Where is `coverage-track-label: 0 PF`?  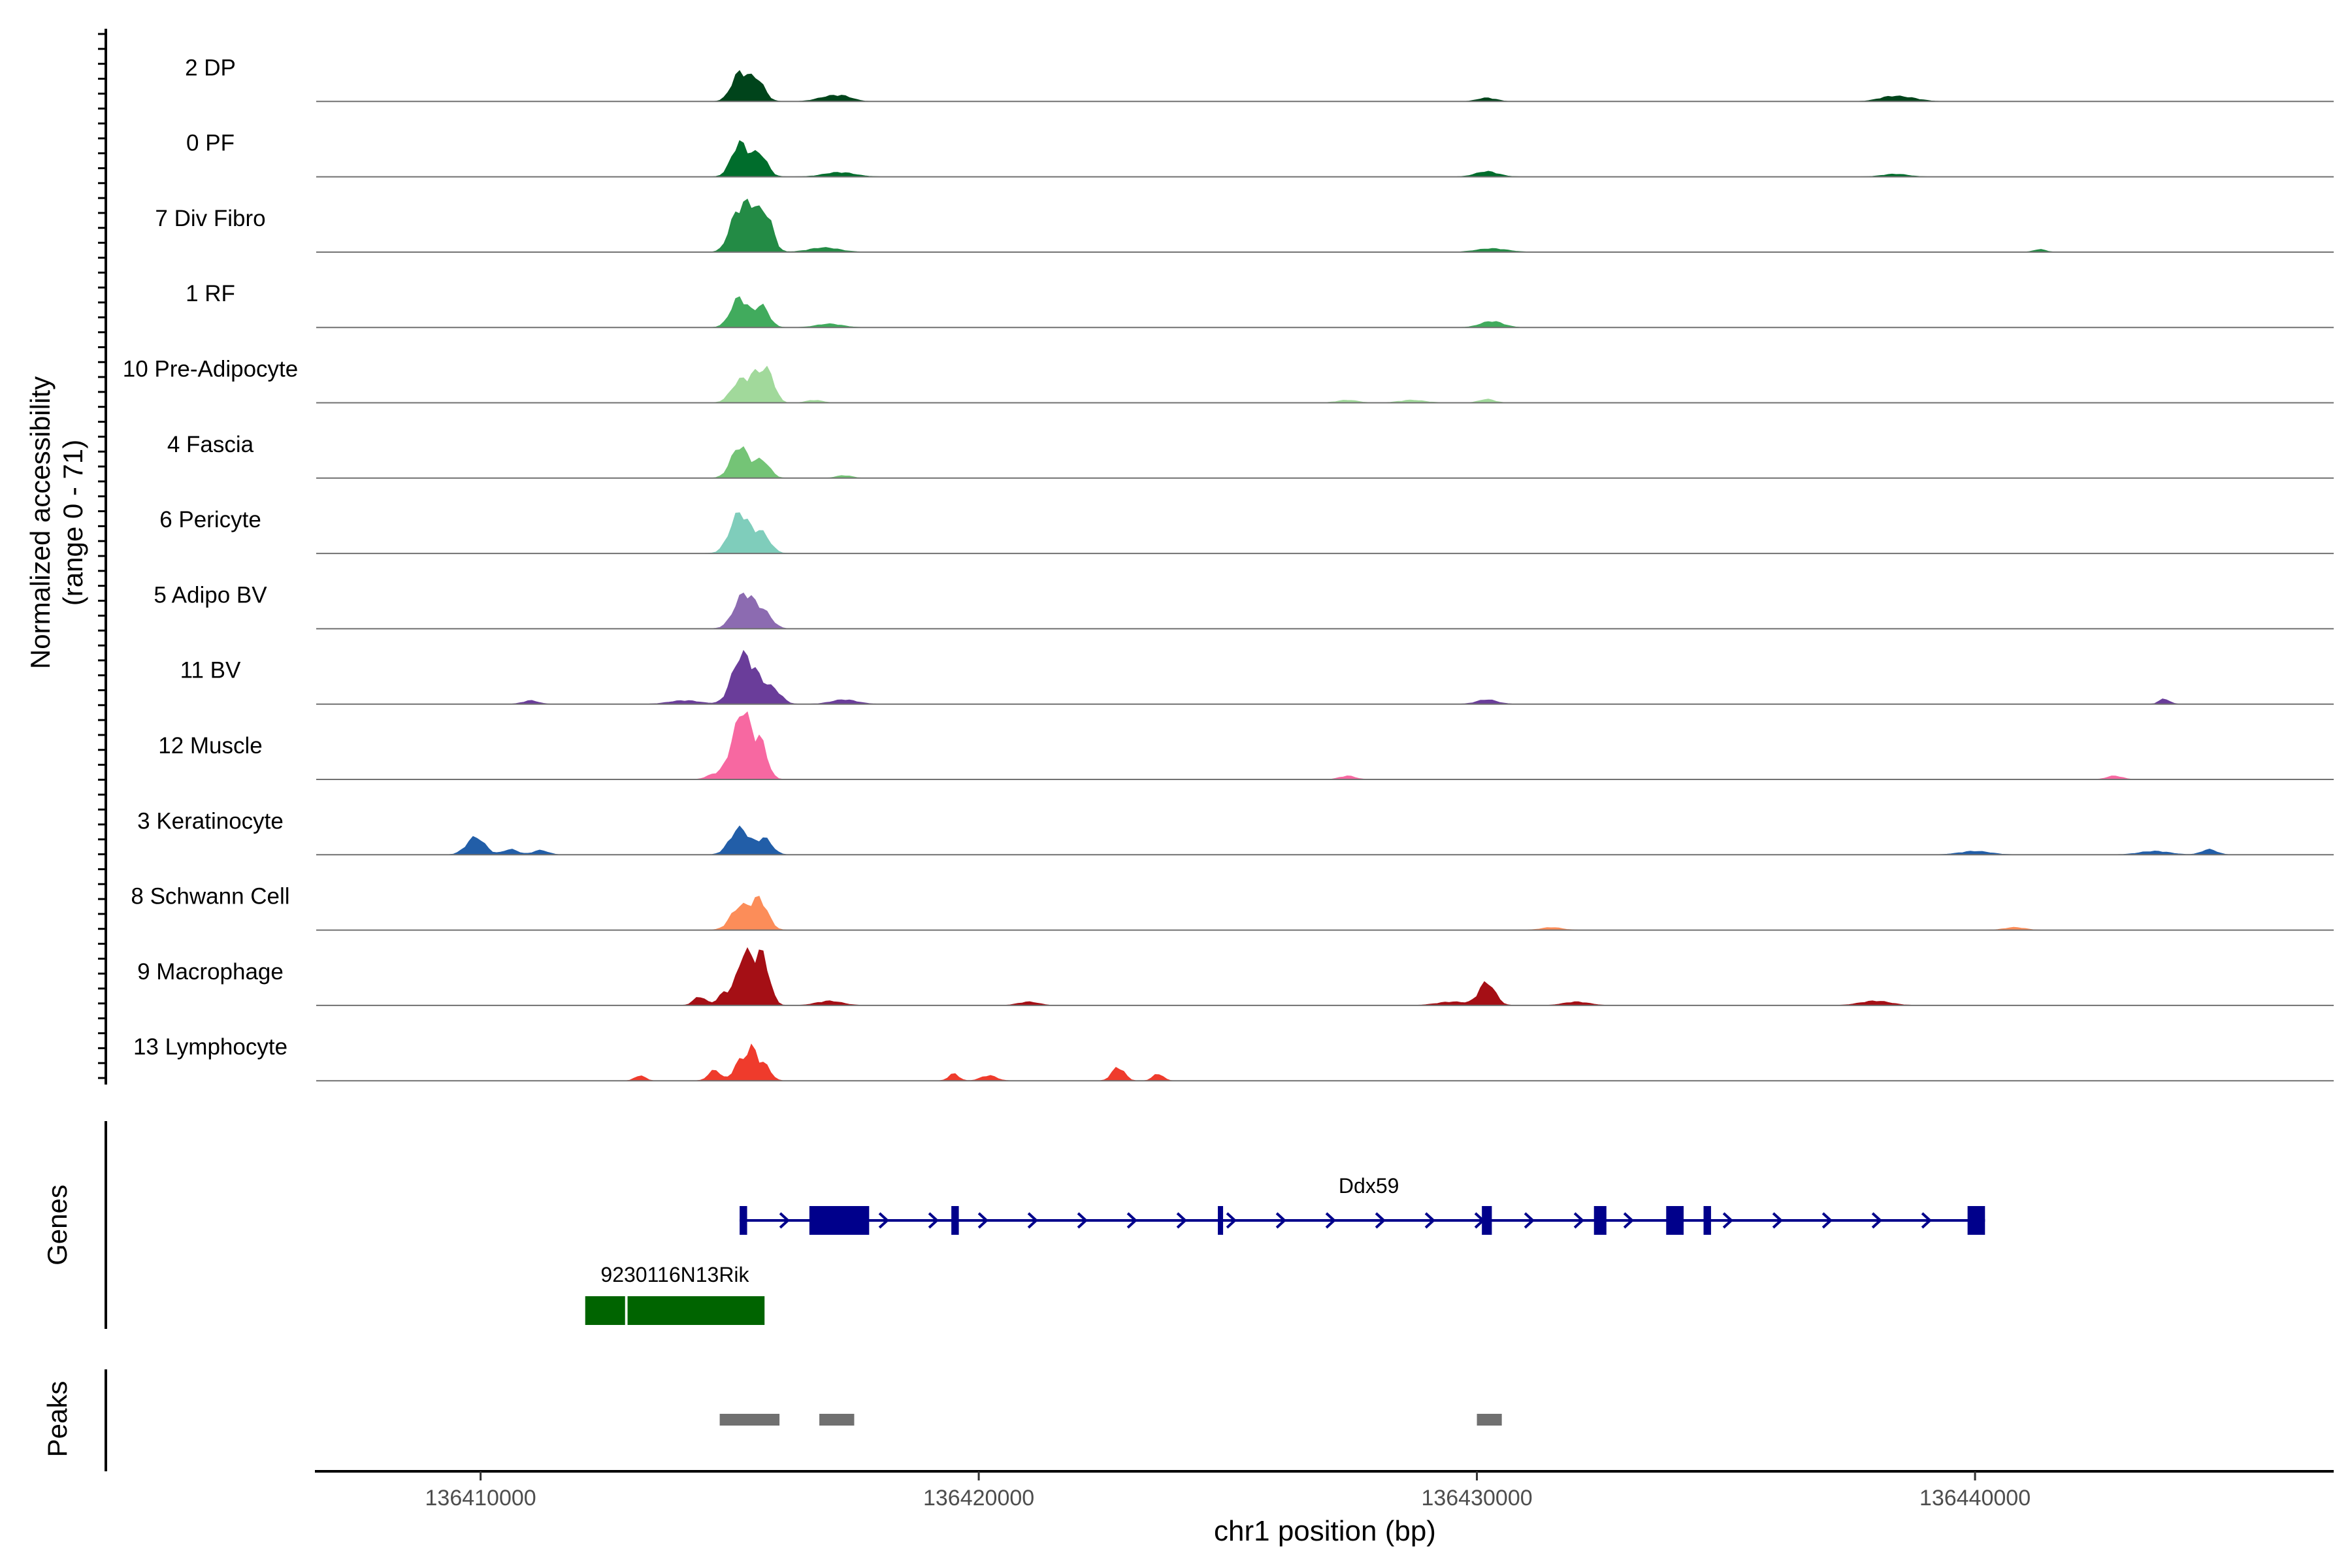
coverage-track-label: 0 PF is located at coordinates (210, 143).